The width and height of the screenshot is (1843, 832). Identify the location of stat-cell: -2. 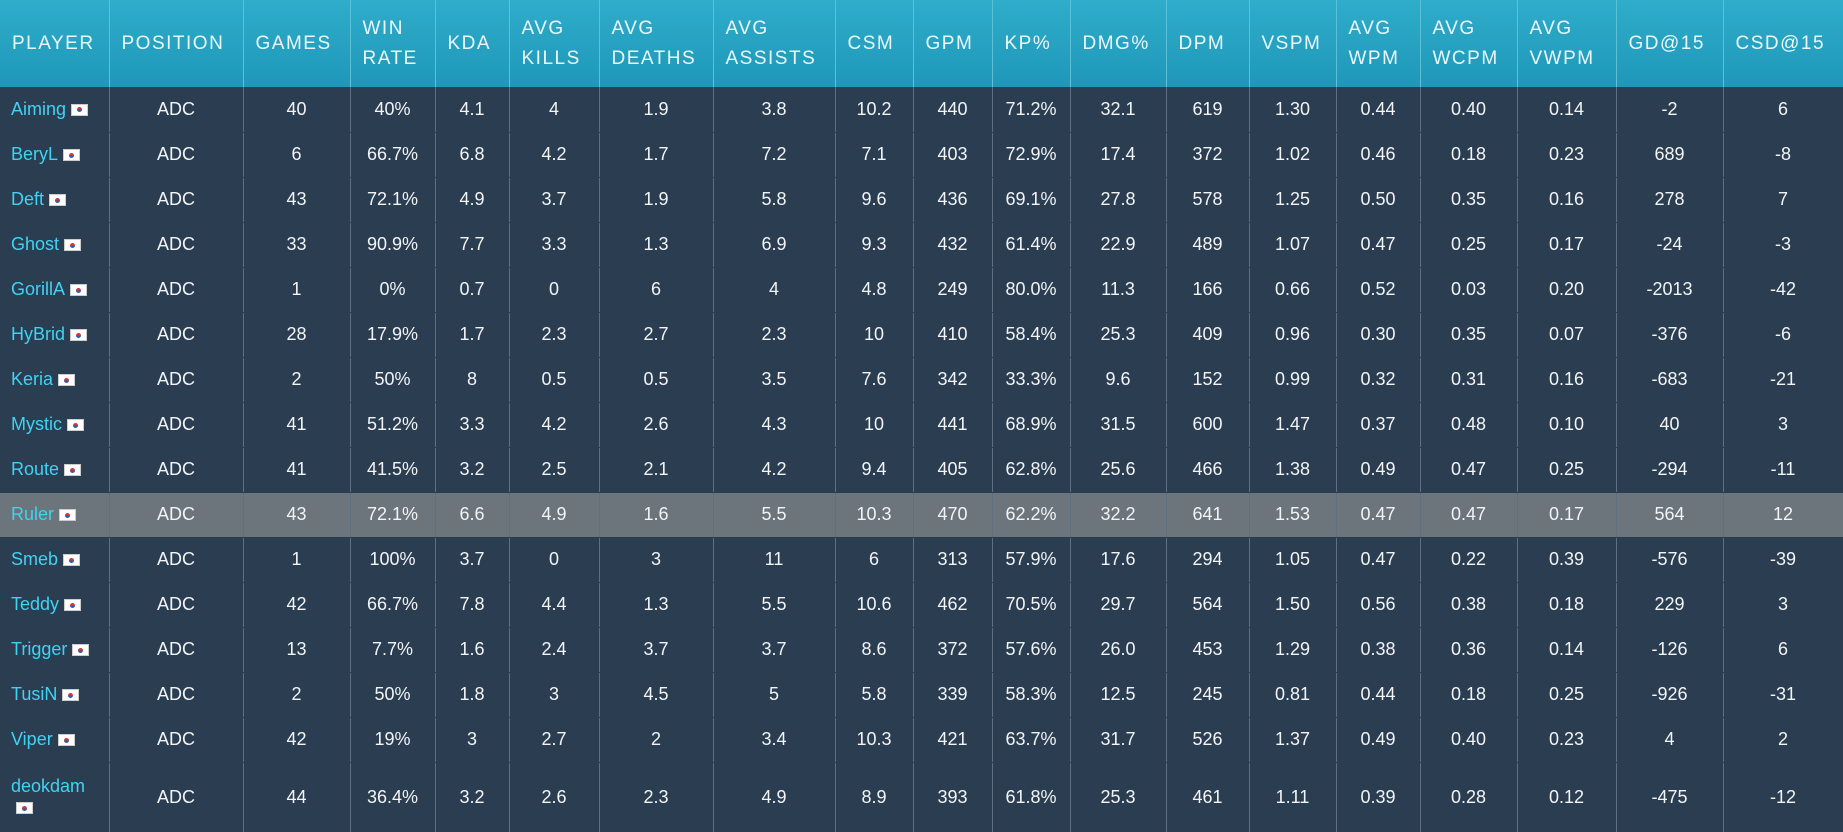
(1670, 110).